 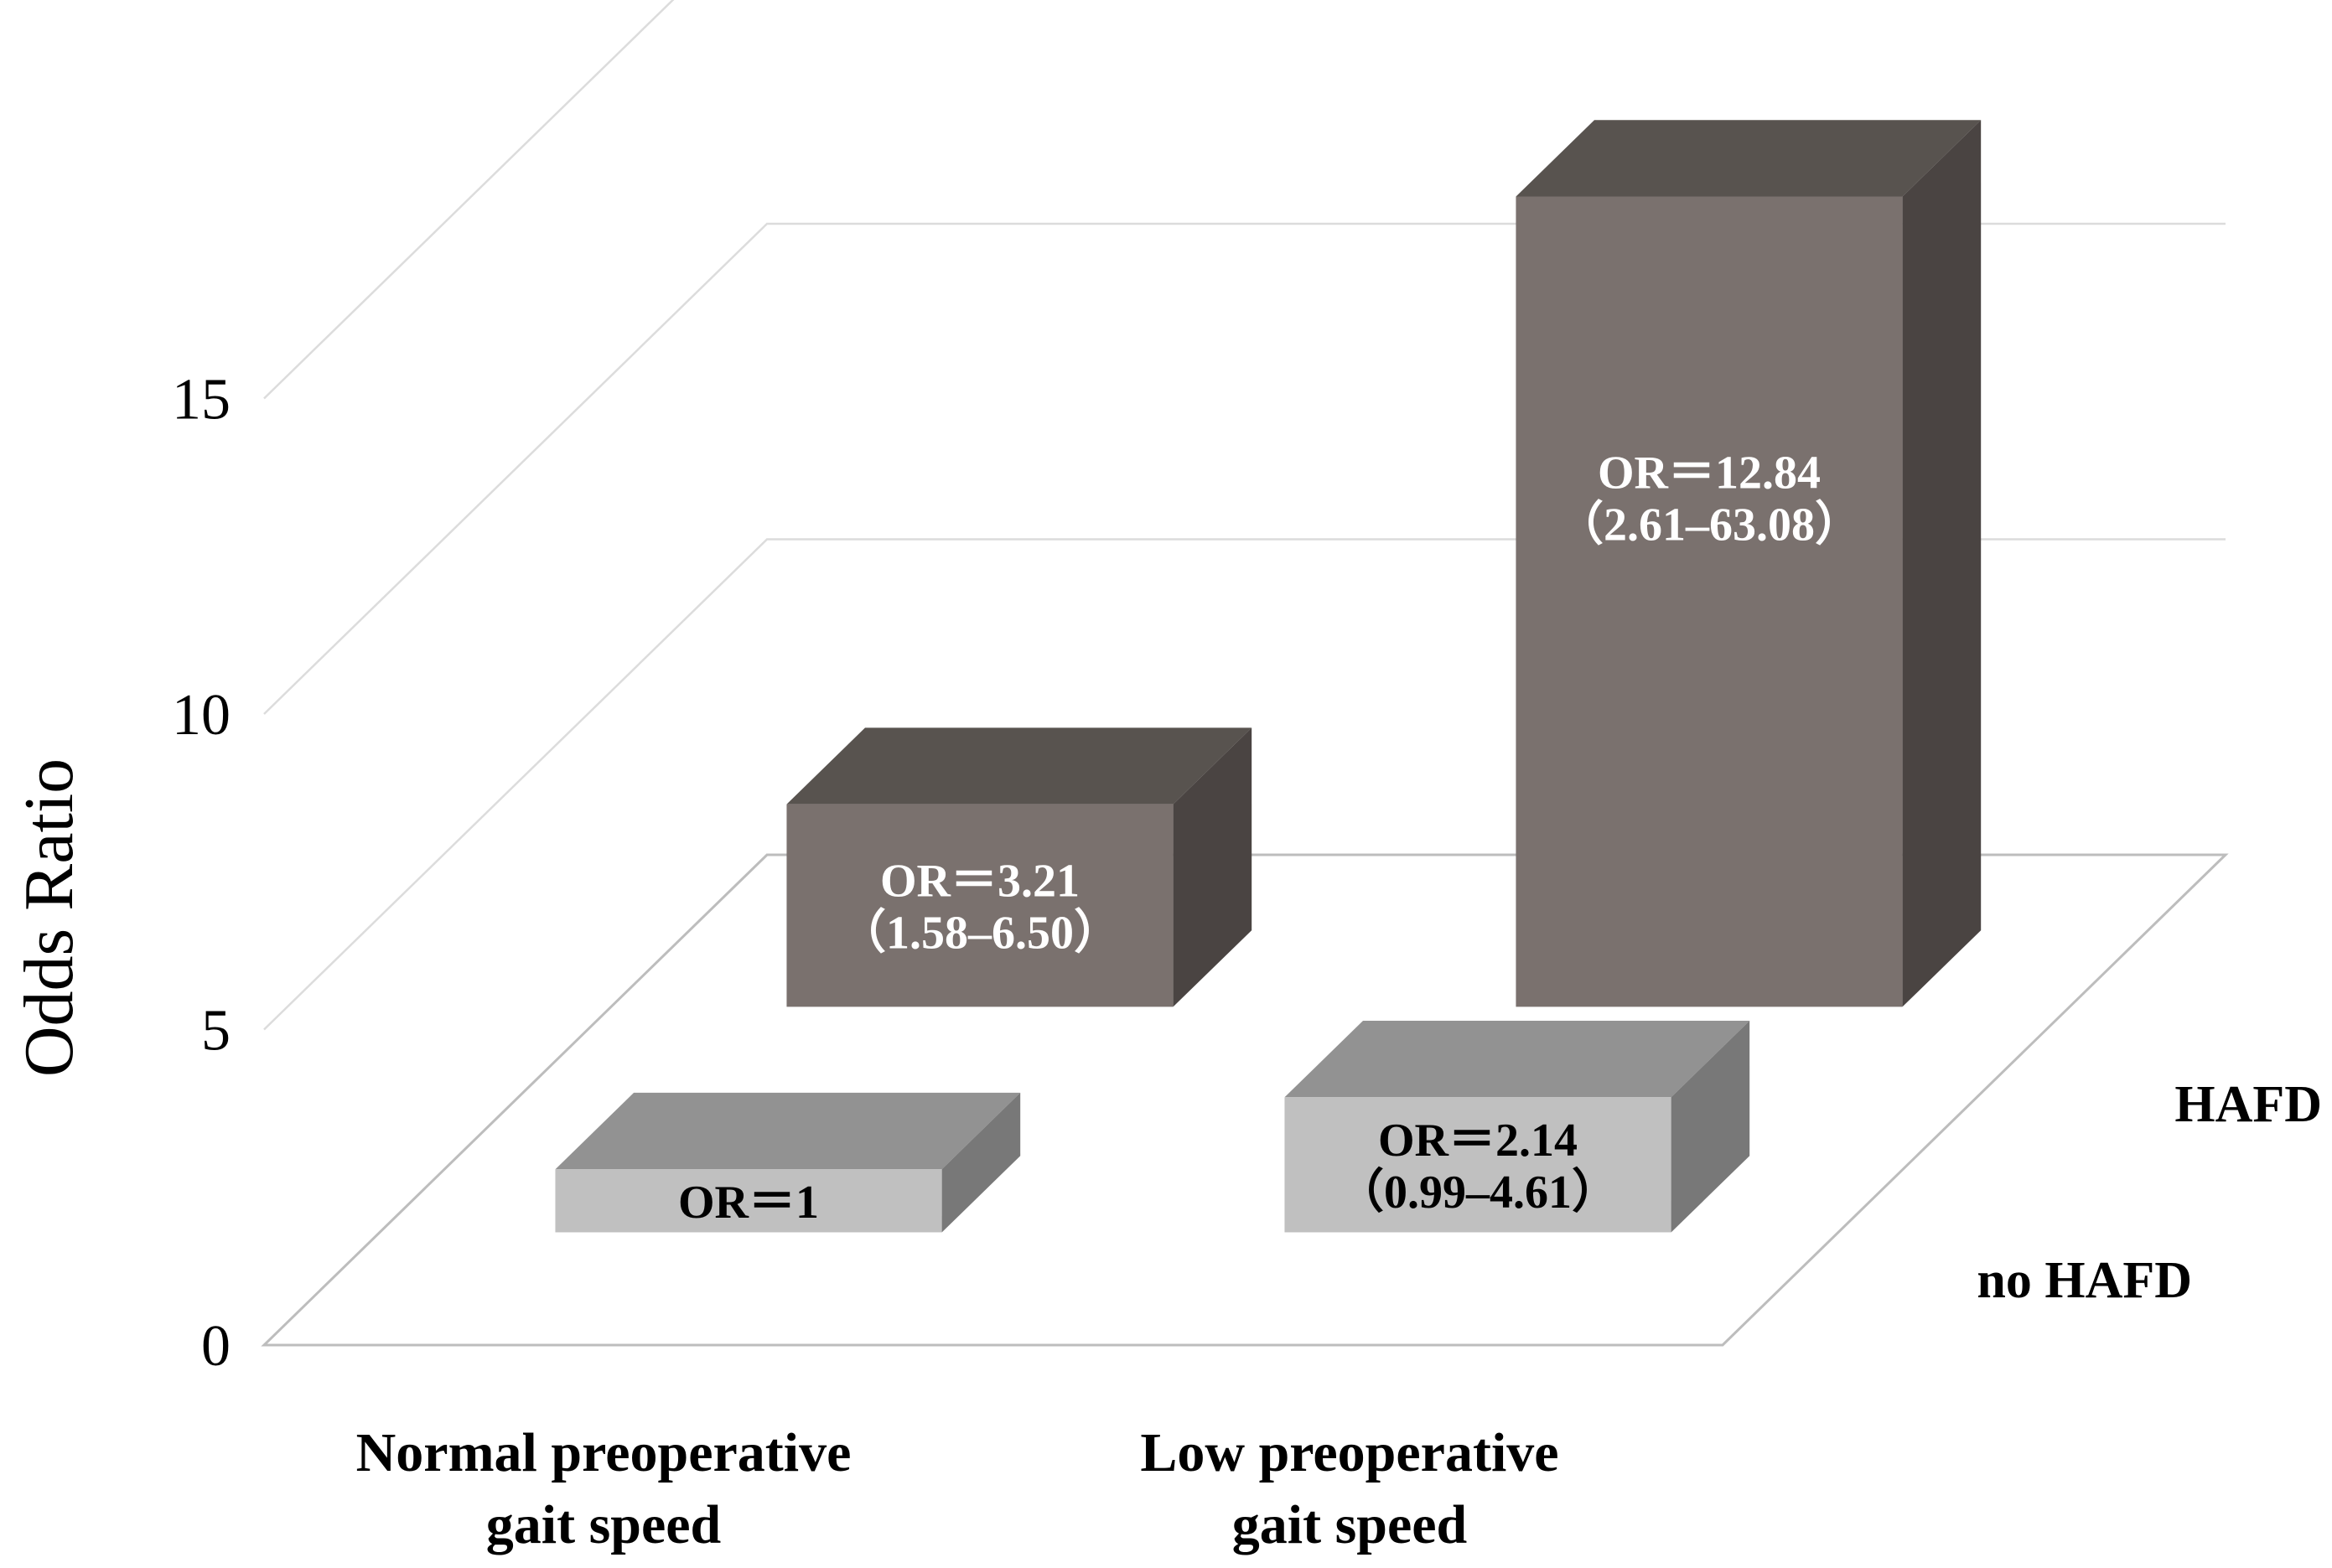 What do you see at coordinates (49, 918) in the screenshot?
I see `y-axis-label: Odds Ratio` at bounding box center [49, 918].